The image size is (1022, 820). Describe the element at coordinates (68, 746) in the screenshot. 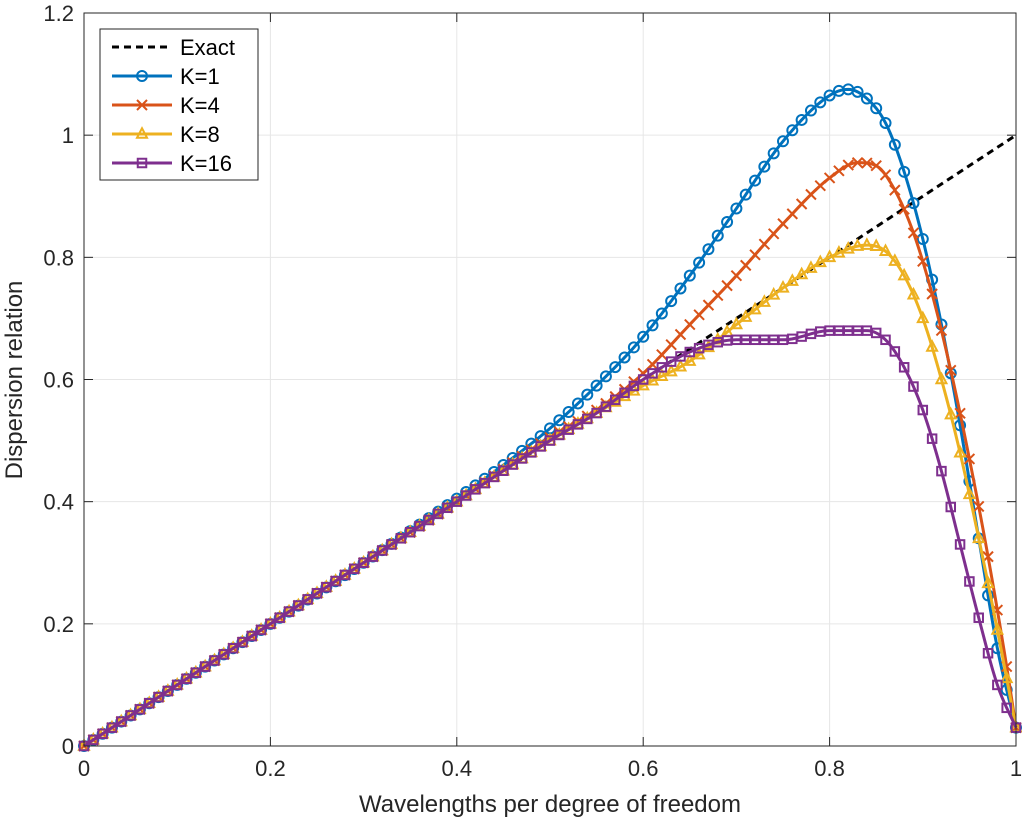

I see `y-tick-label: 0` at that location.